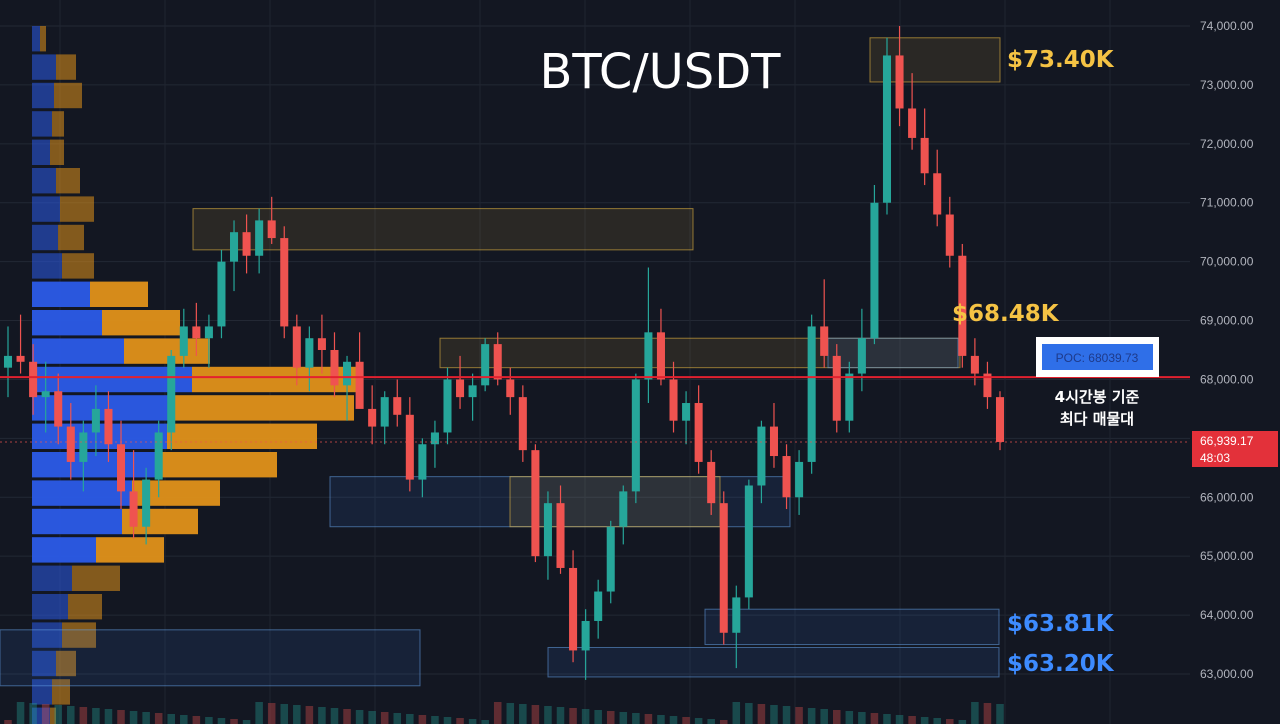 The height and width of the screenshot is (724, 1280). I want to click on level-label-63-20k: $63.20K, so click(1061, 664).